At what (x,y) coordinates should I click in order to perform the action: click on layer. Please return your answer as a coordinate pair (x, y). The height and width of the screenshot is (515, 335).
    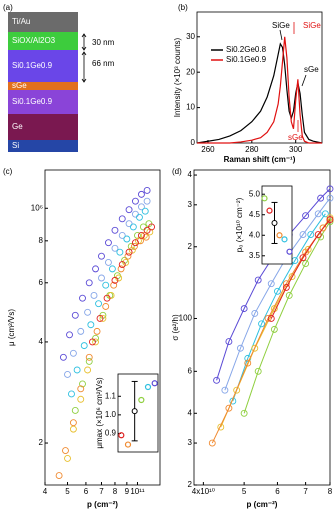
    Looking at the image, I should click on (43, 41).